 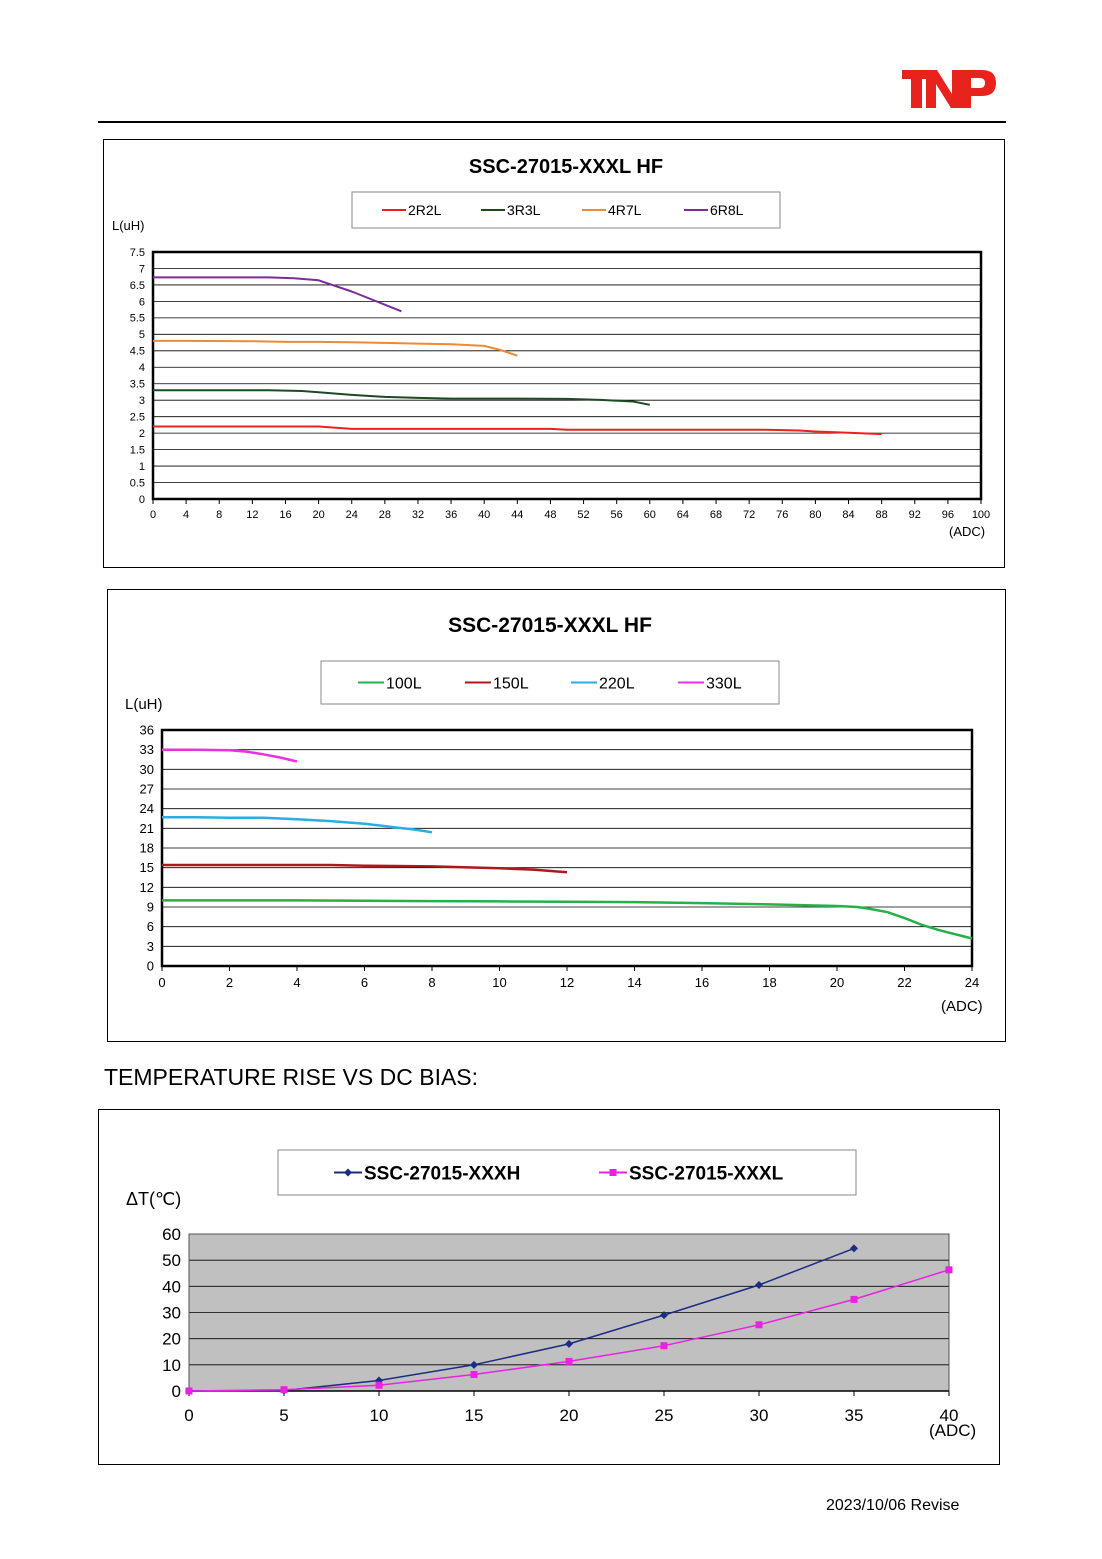 What do you see at coordinates (348, 1172) in the screenshot?
I see `legend-marker-SSC-27015-XXXH` at bounding box center [348, 1172].